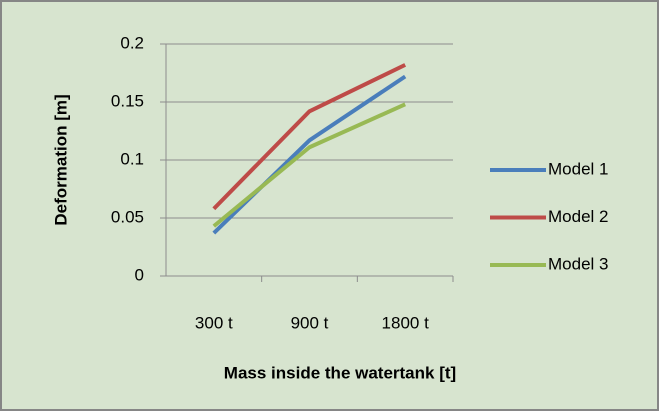 The height and width of the screenshot is (417, 660). What do you see at coordinates (406, 322) in the screenshot?
I see `x-tick-label: 1800 t` at bounding box center [406, 322].